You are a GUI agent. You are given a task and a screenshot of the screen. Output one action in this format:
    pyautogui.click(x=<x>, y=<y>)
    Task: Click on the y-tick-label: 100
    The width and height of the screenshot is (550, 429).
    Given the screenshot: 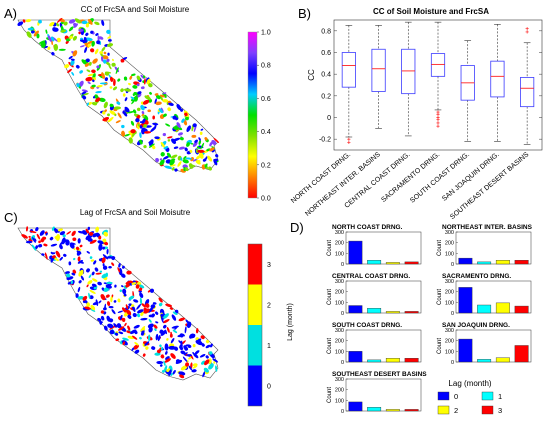 What is the action you would take?
    pyautogui.click(x=339, y=352)
    